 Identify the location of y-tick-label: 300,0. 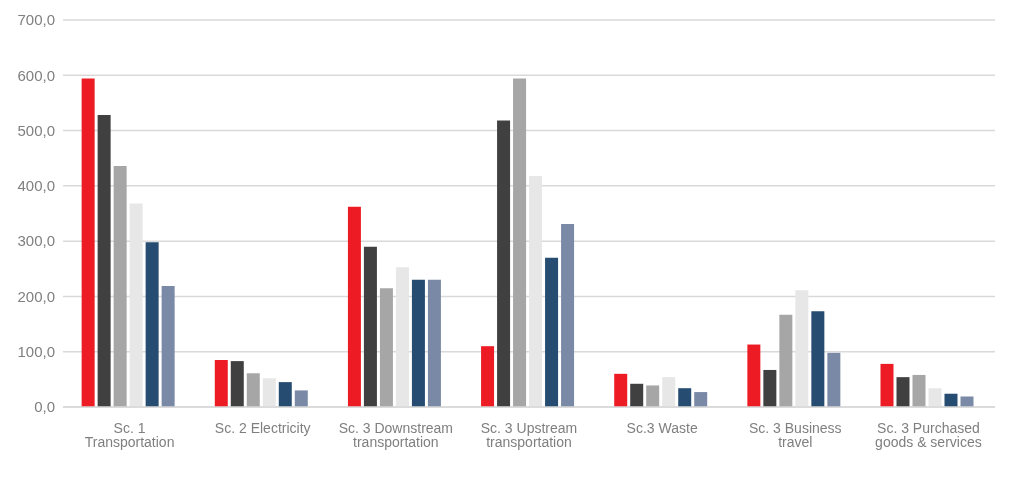
(36, 241).